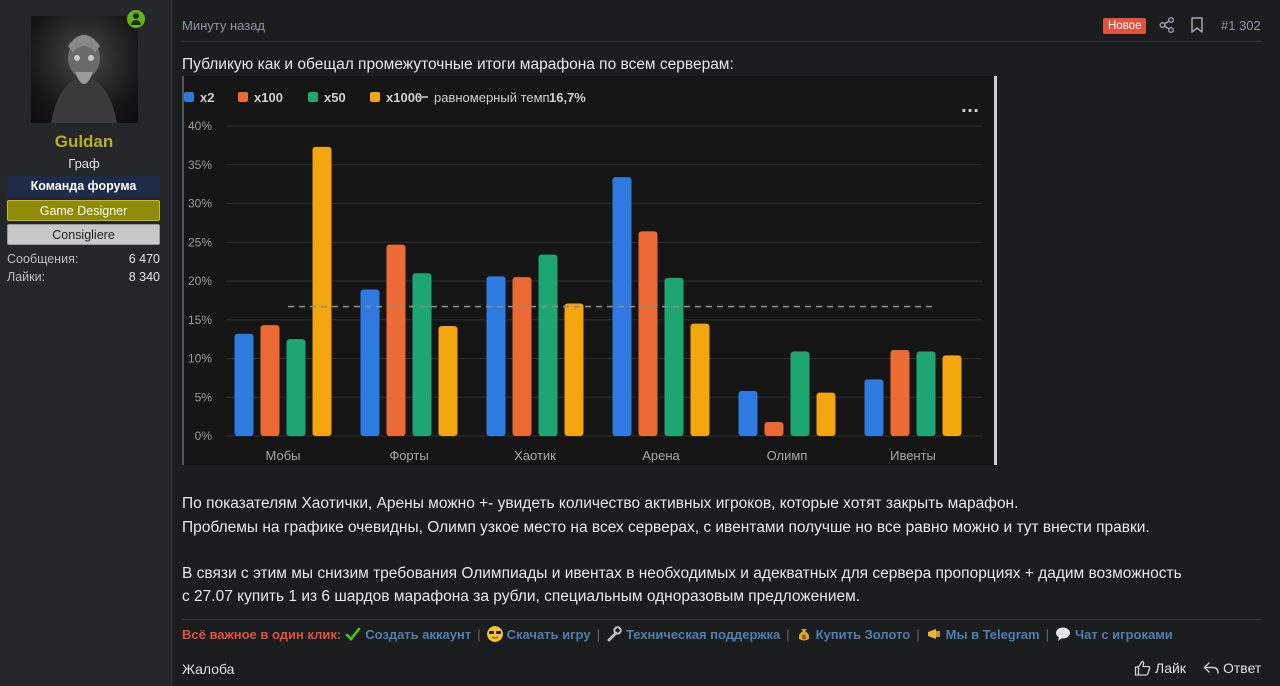  I want to click on legend-reference-label: равномерный темп, so click(492, 97).